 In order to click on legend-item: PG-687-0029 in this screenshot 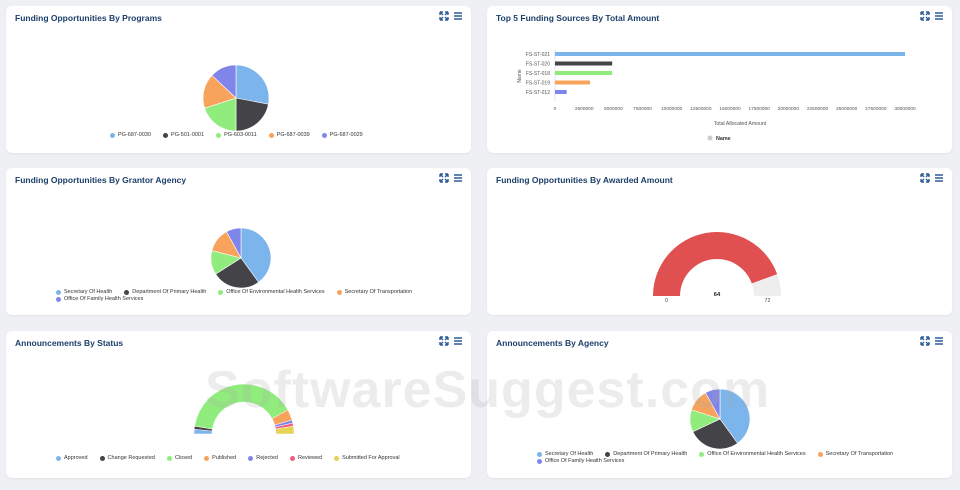, I will do `click(342, 135)`.